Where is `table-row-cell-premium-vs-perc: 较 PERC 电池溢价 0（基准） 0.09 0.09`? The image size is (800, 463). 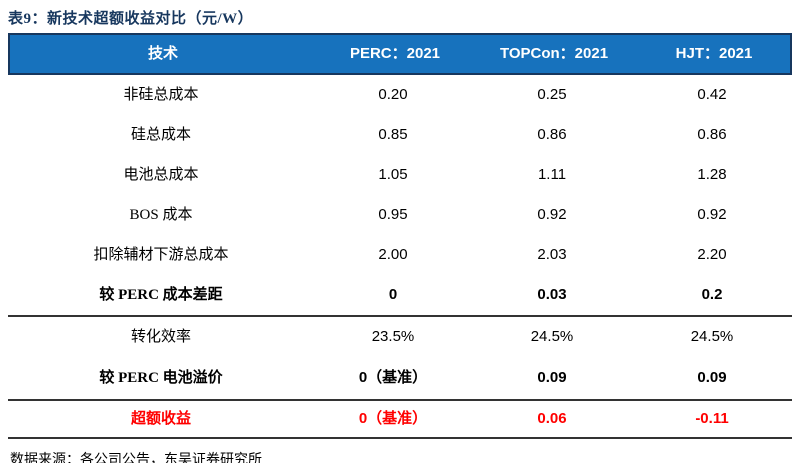
table-row-cell-premium-vs-perc: 较 PERC 电池溢价 0（基准） 0.09 0.09 is located at coordinates (400, 378).